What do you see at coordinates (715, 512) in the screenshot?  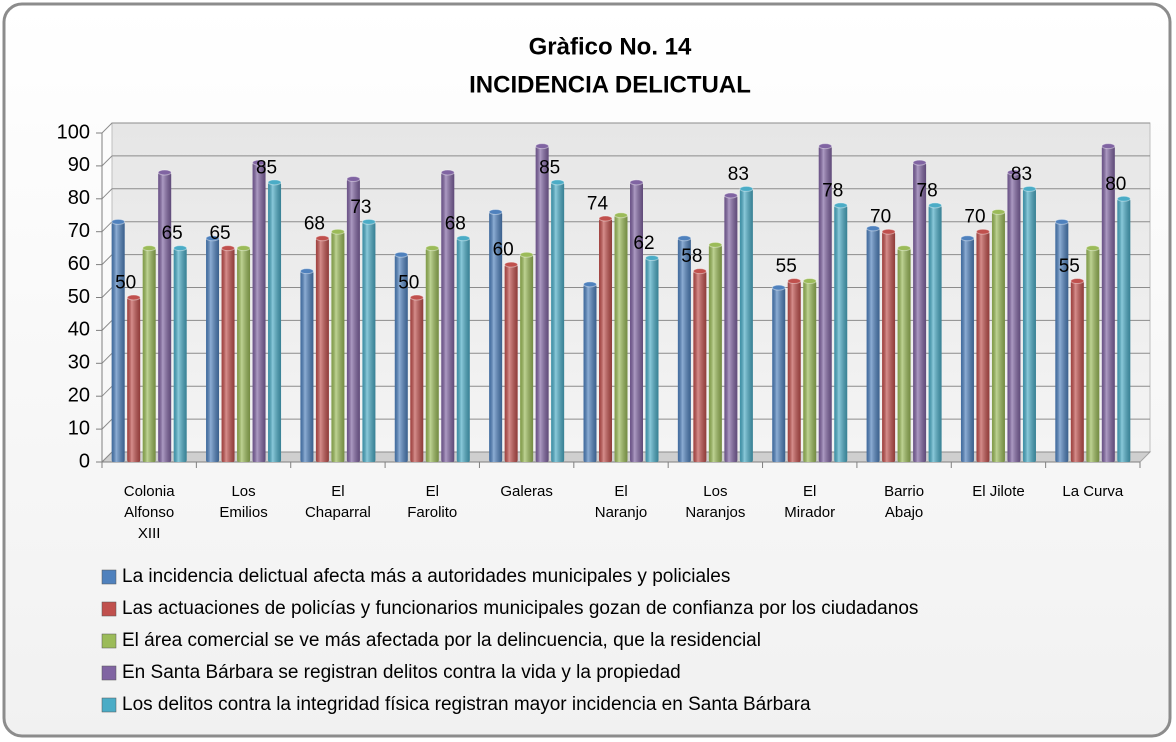 I see `x-tick-label: Naranjos` at bounding box center [715, 512].